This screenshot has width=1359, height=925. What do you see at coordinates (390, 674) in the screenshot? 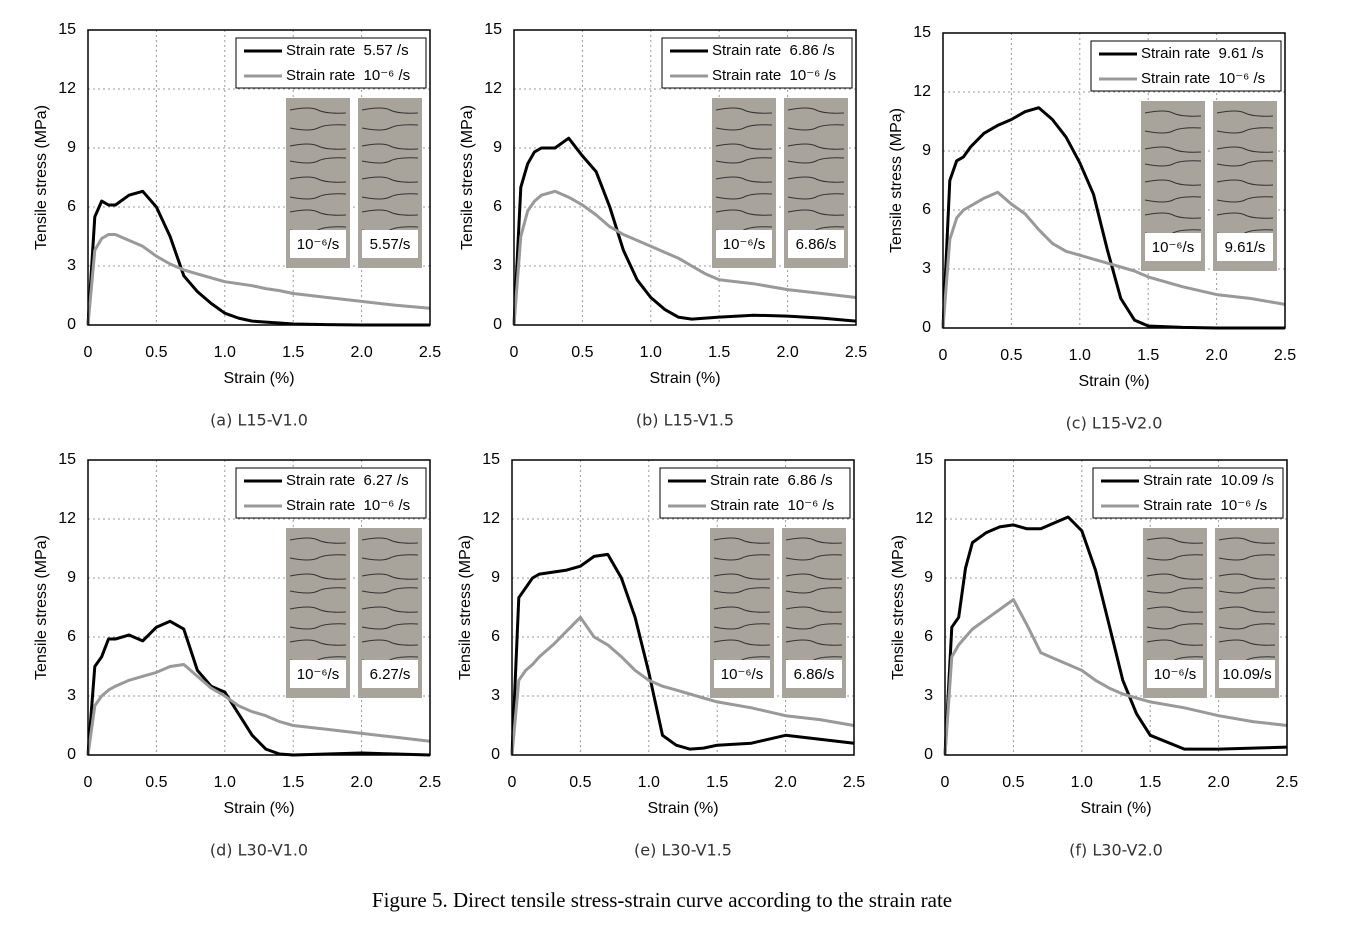
I see `photo-label: 6.27/s` at bounding box center [390, 674].